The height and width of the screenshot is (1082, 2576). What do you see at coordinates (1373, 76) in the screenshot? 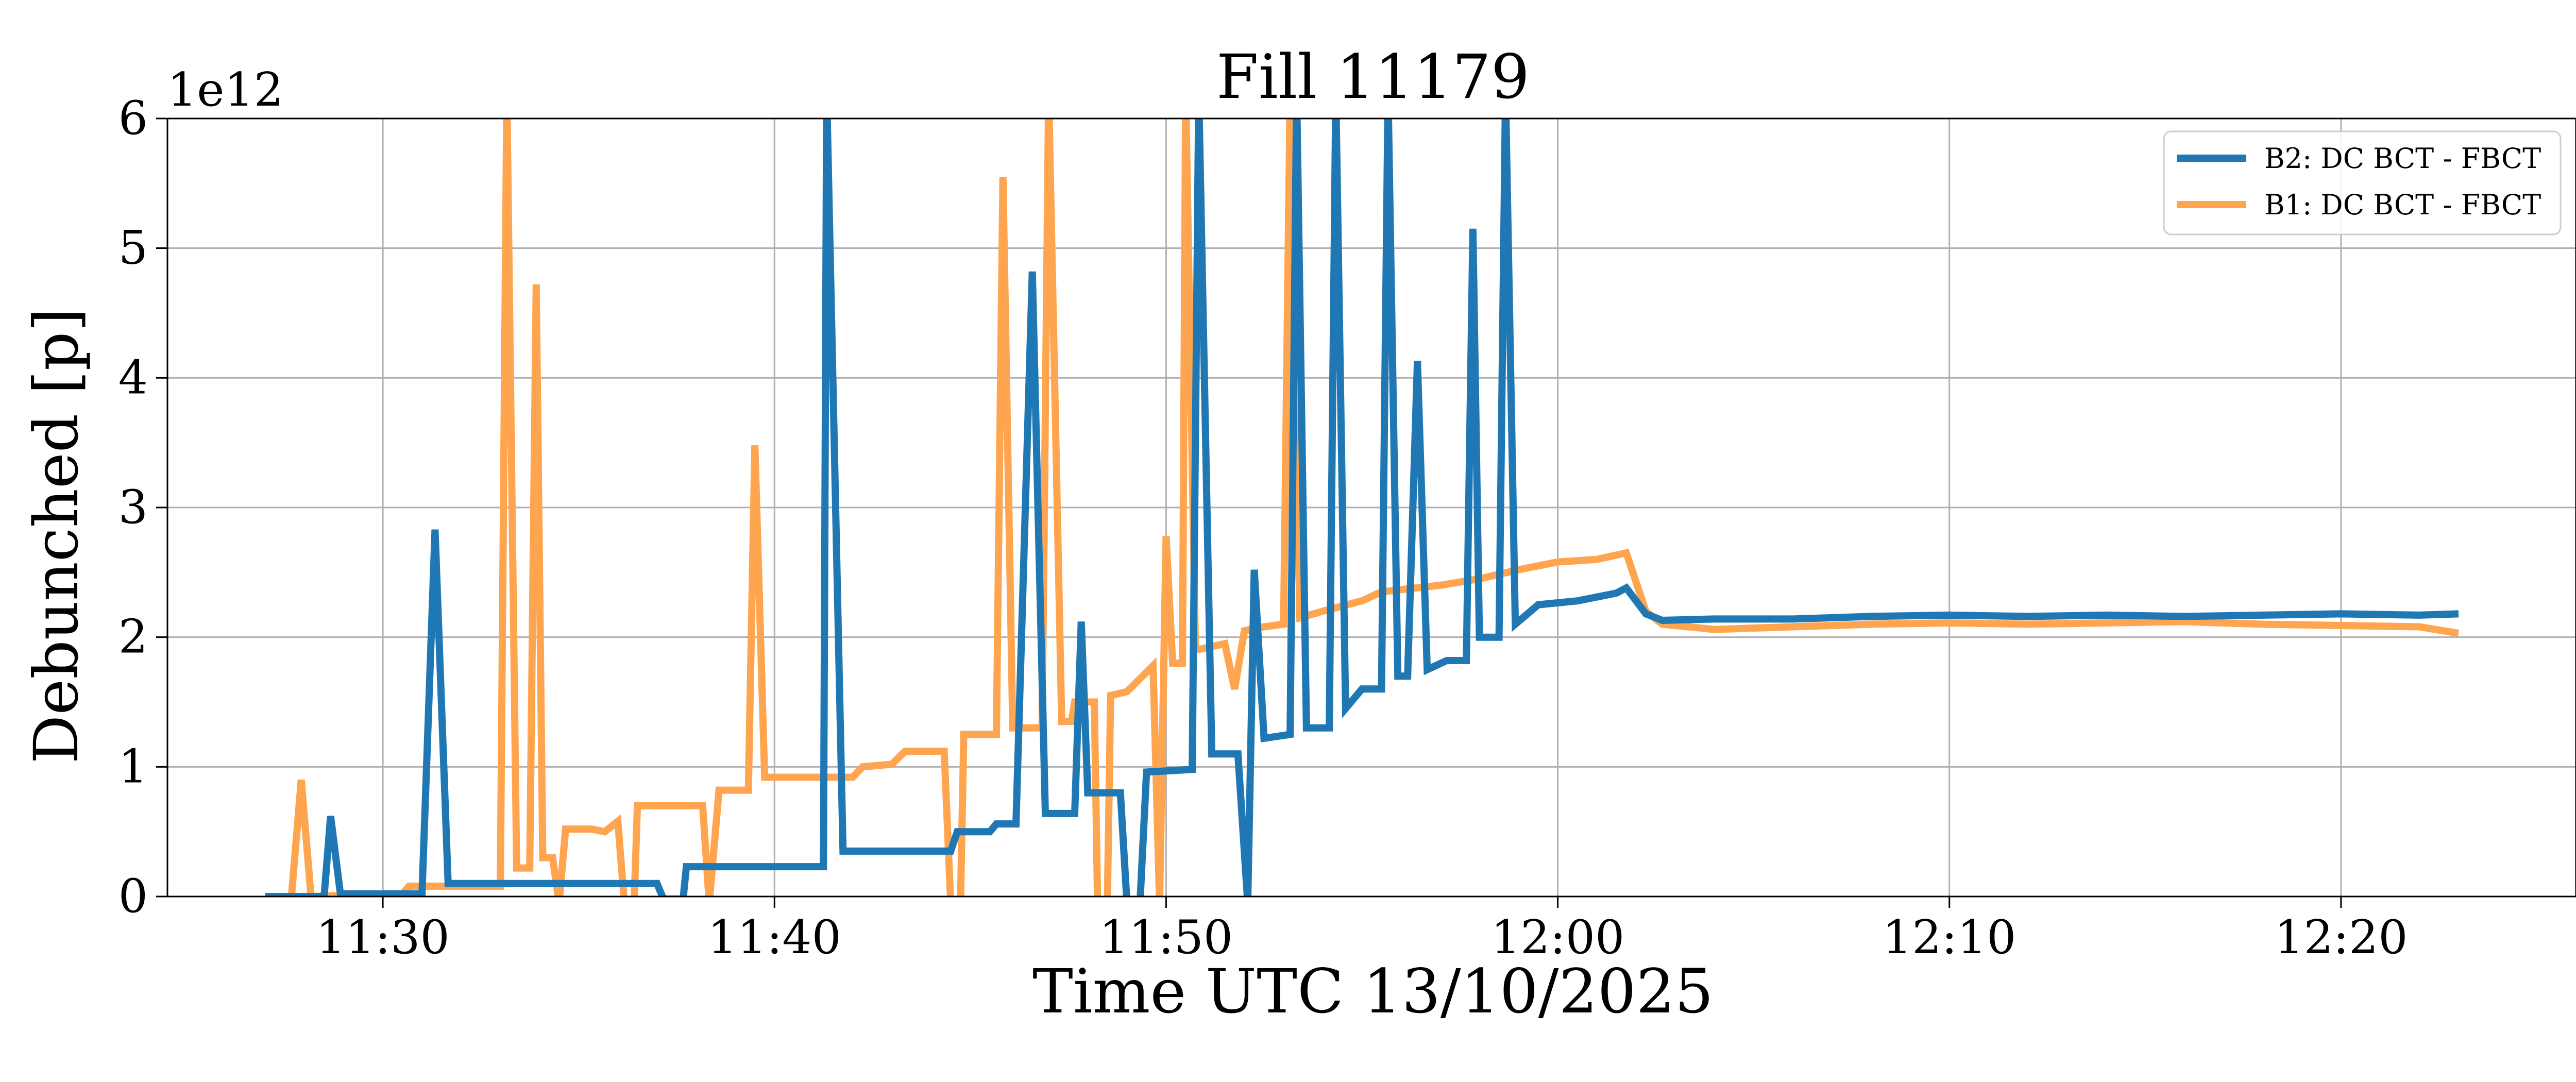
I see `chart-title: Fill 11179` at bounding box center [1373, 76].